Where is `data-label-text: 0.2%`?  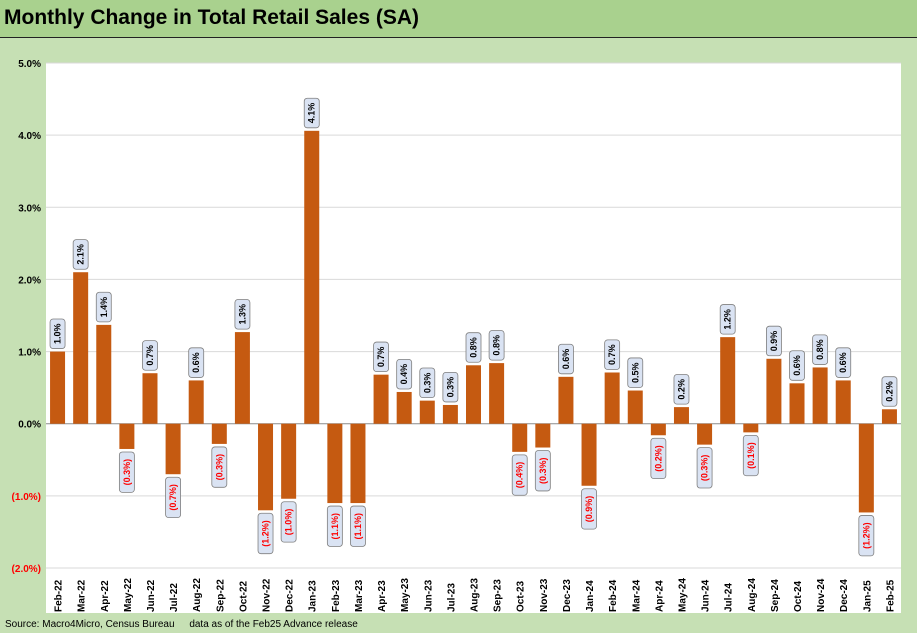
data-label-text: 0.2% is located at coordinates (681, 389).